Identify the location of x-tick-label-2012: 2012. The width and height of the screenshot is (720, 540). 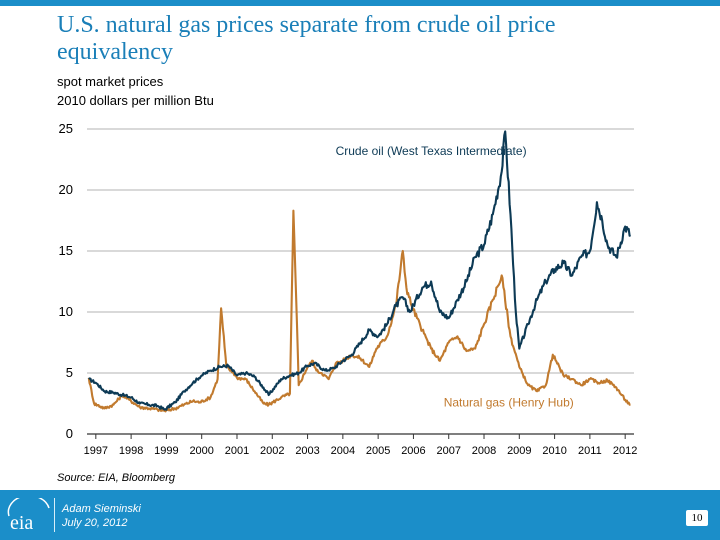
(625, 451).